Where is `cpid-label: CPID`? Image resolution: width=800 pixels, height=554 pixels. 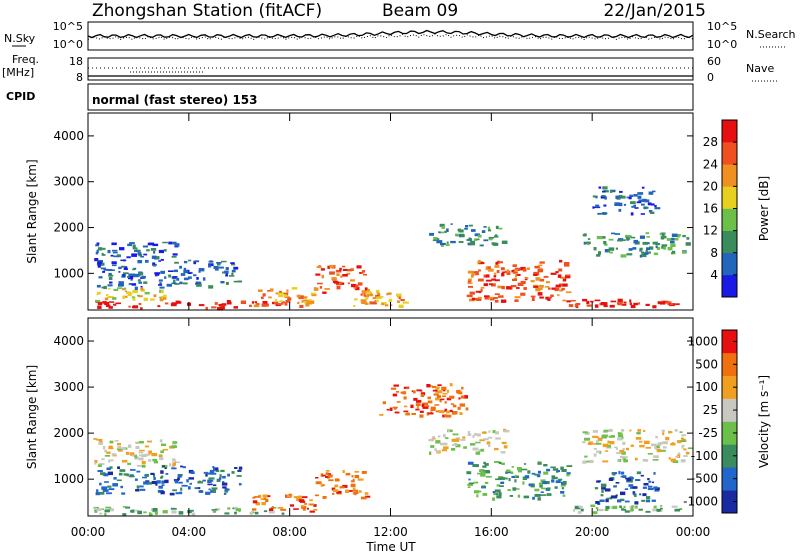 cpid-label: CPID is located at coordinates (20, 96).